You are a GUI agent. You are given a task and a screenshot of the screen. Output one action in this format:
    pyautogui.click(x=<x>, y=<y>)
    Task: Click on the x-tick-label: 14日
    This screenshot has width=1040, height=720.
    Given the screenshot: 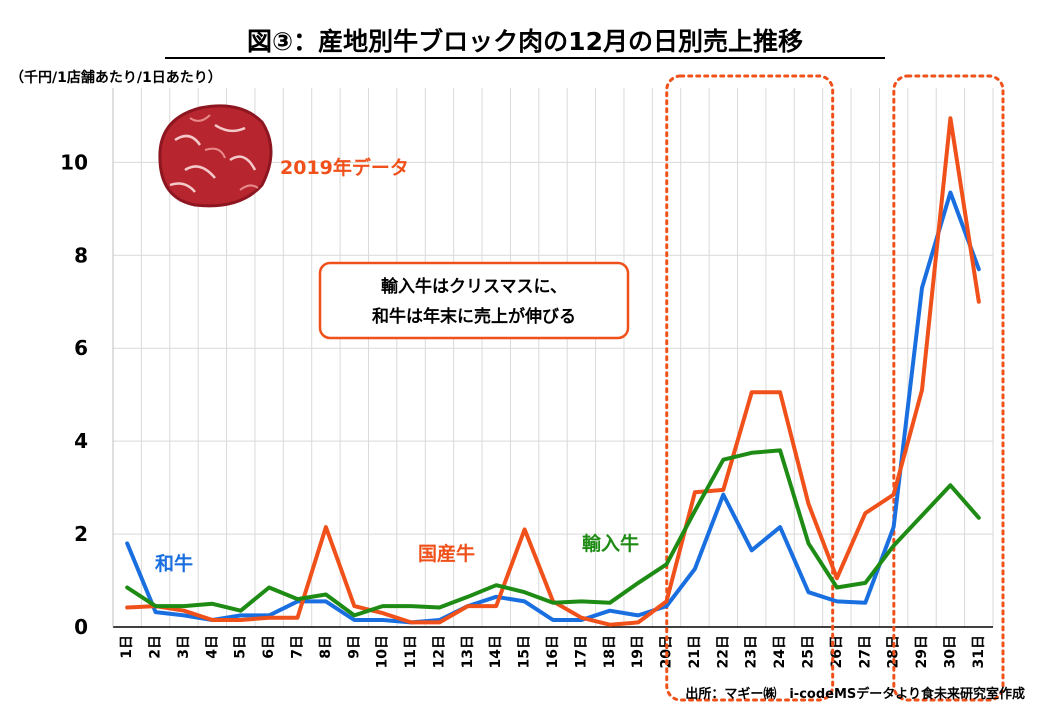 What is the action you would take?
    pyautogui.click(x=496, y=651)
    